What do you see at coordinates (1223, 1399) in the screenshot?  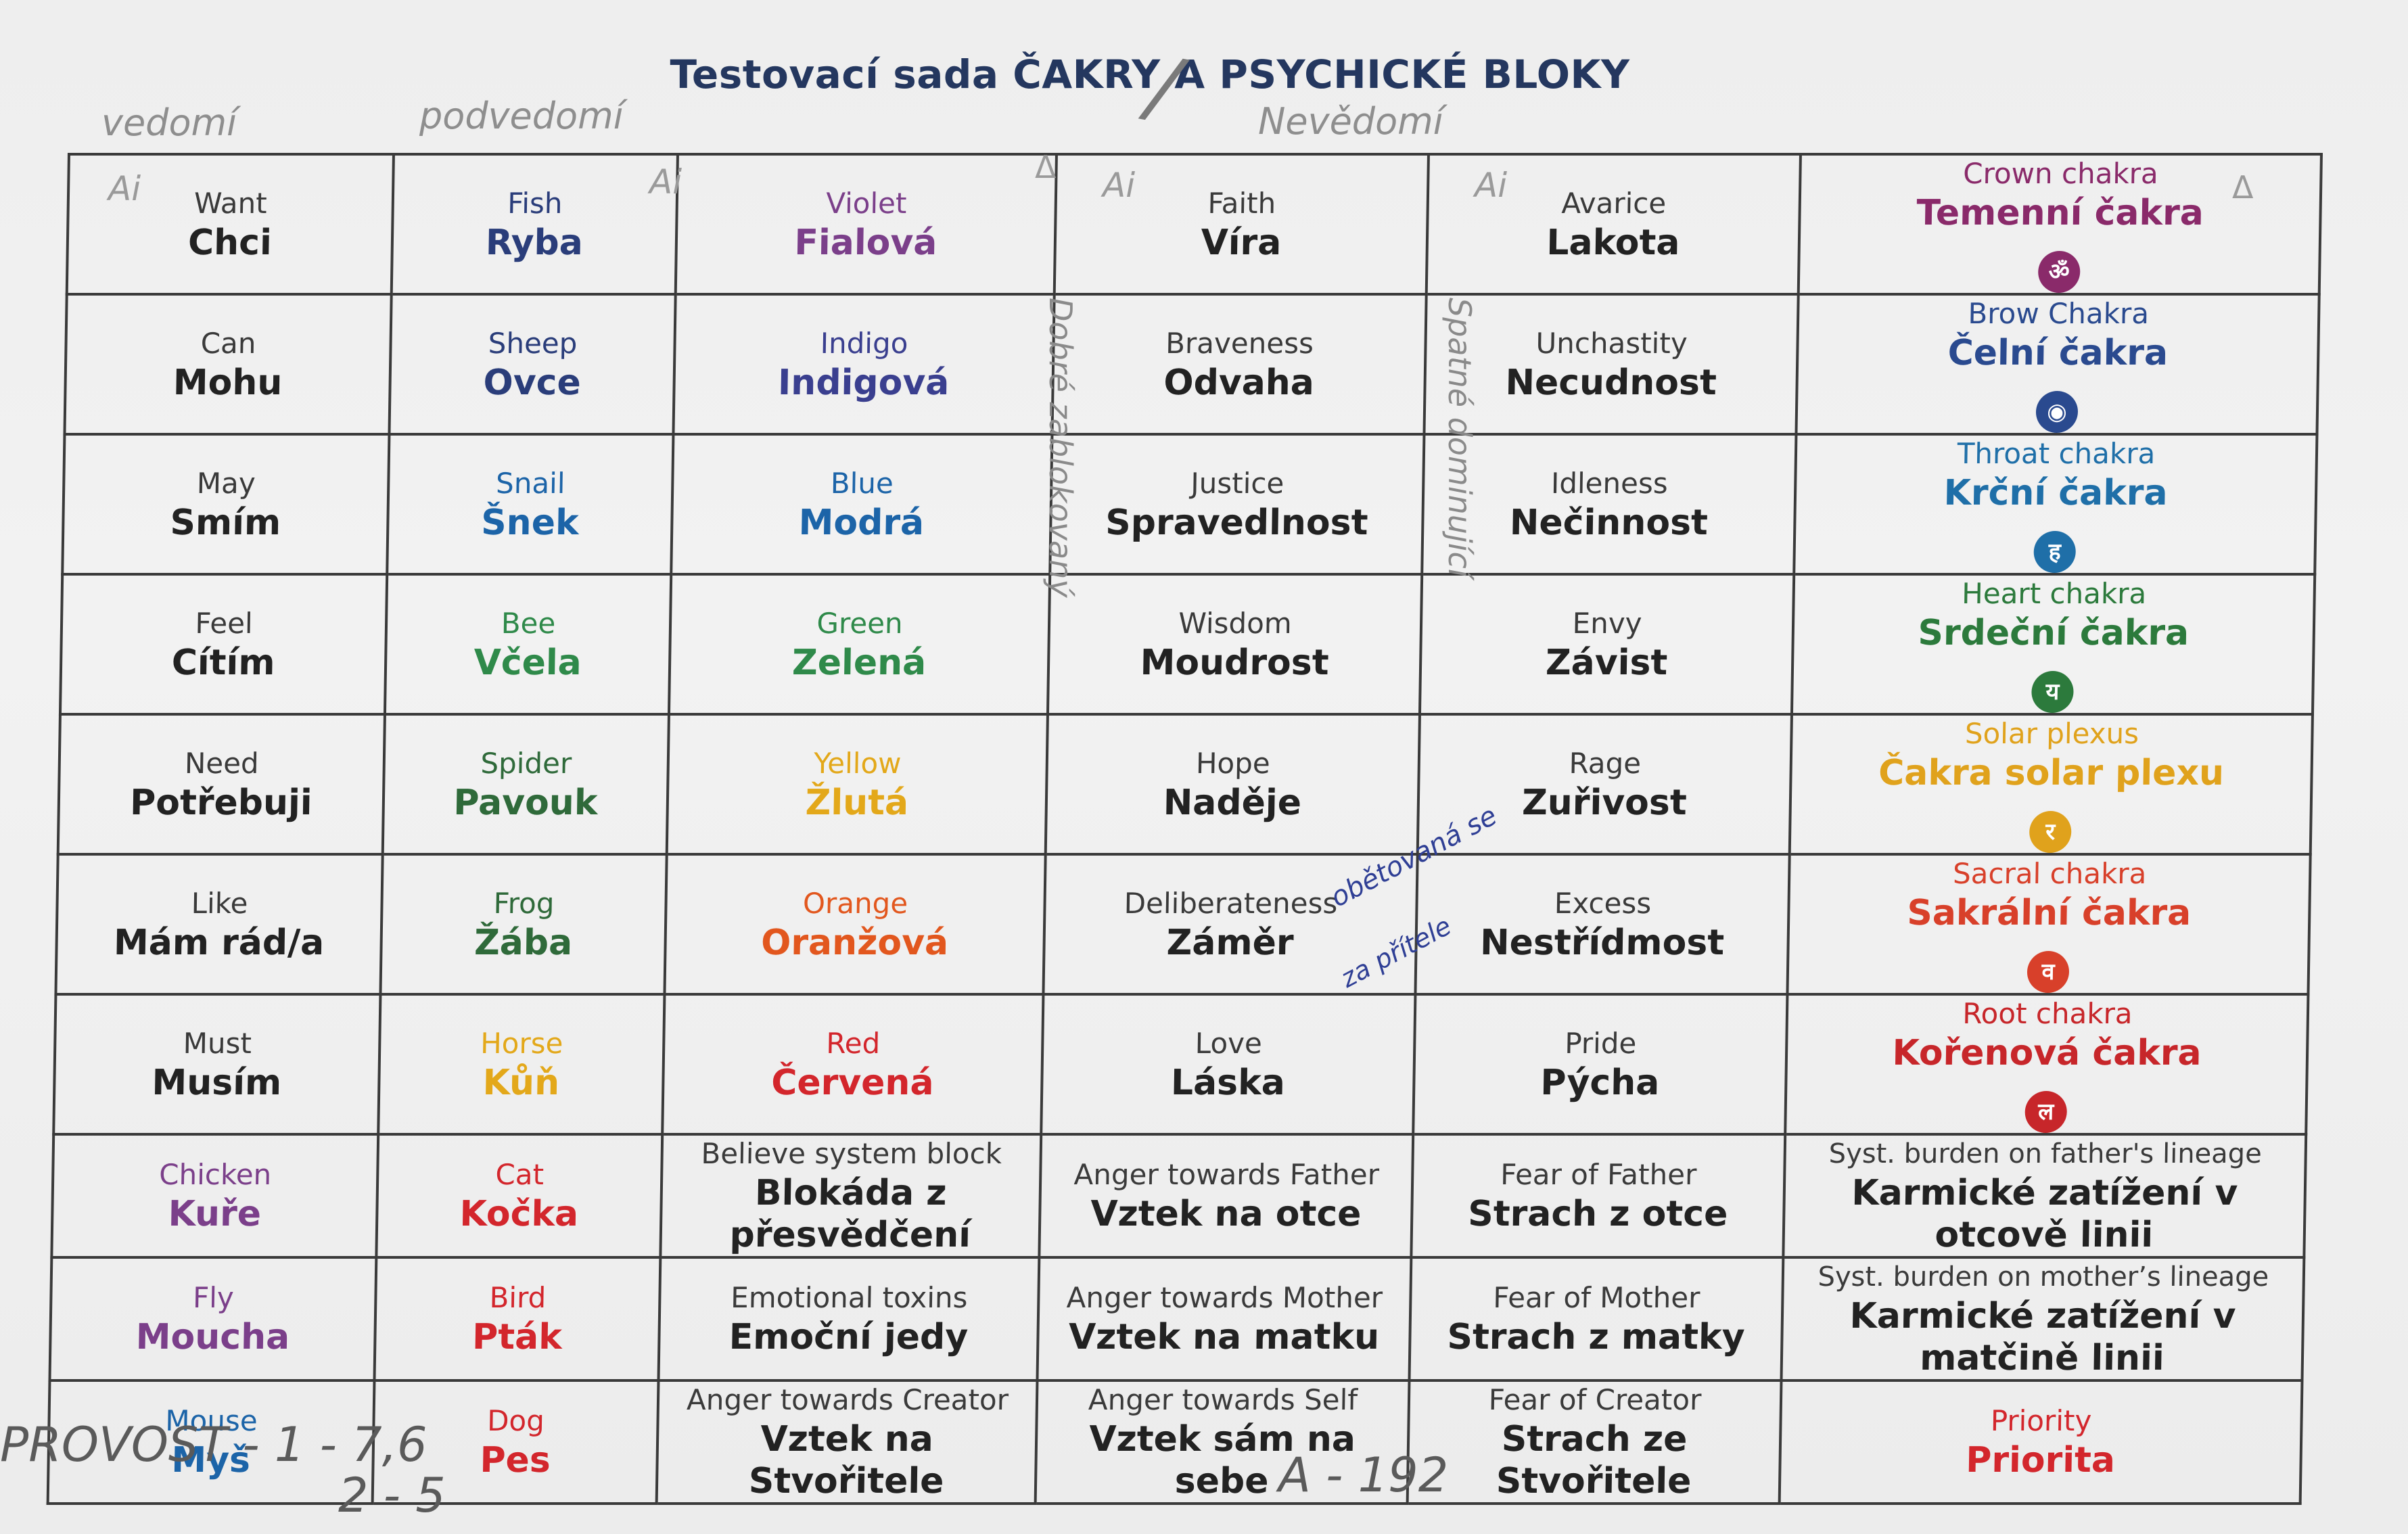 I see `cell-english-label: Anger towards Self` at bounding box center [1223, 1399].